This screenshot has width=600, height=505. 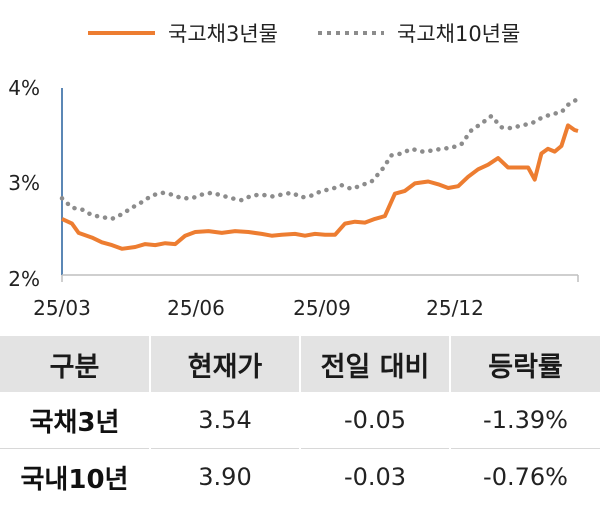 What do you see at coordinates (75, 477) in the screenshot?
I see `row-name: 국내10년` at bounding box center [75, 477].